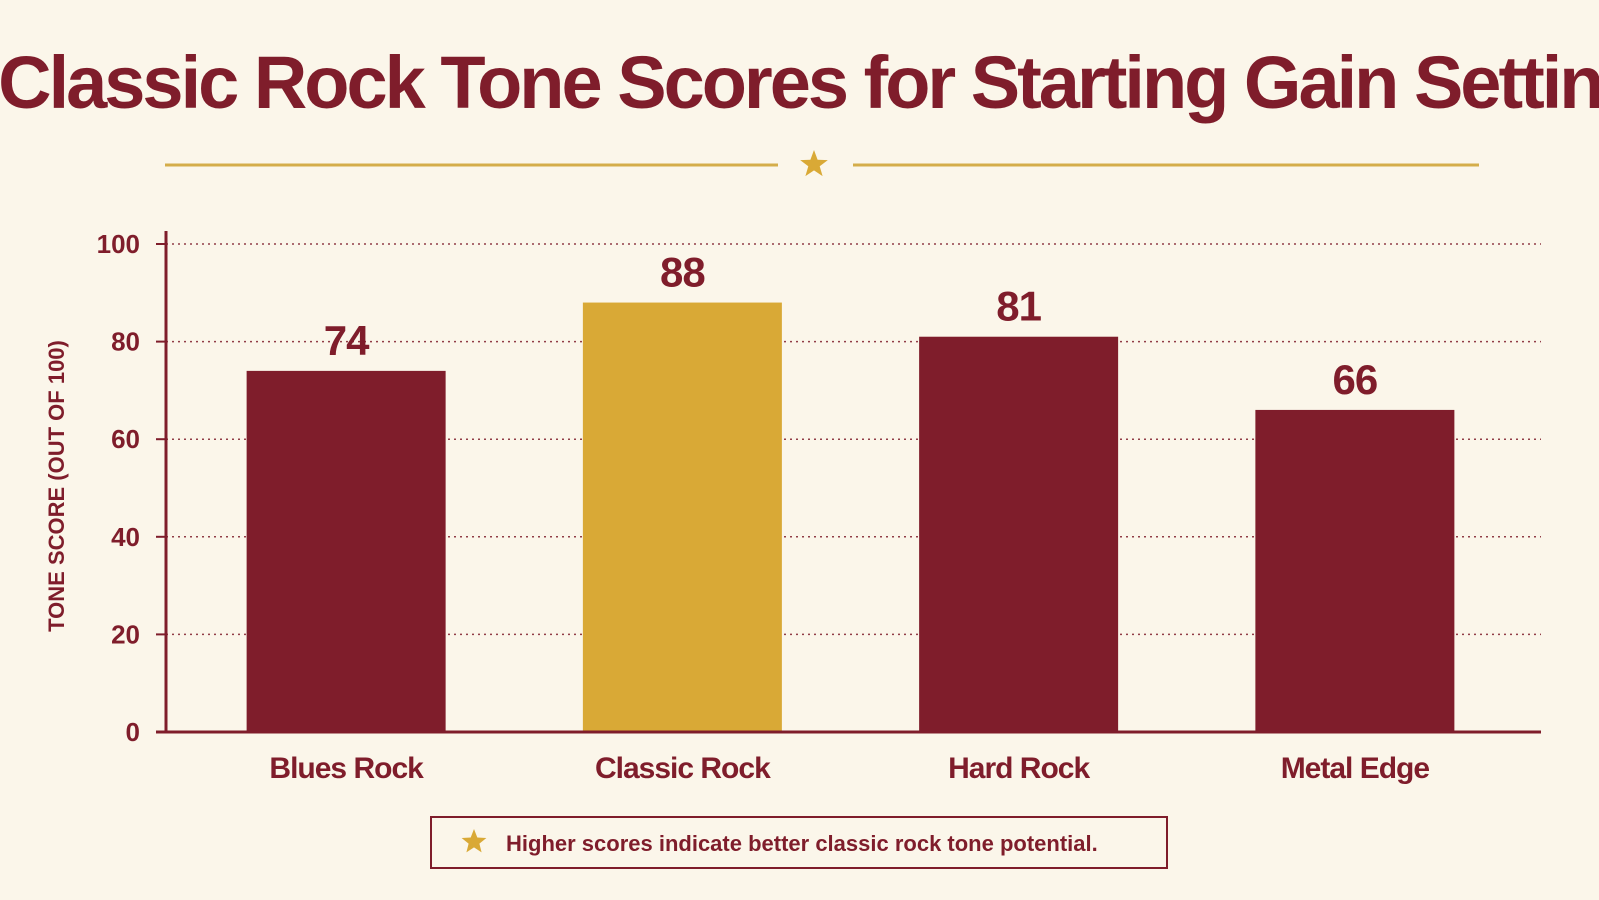 The height and width of the screenshot is (900, 1599). I want to click on data-label: 81, so click(1018, 306).